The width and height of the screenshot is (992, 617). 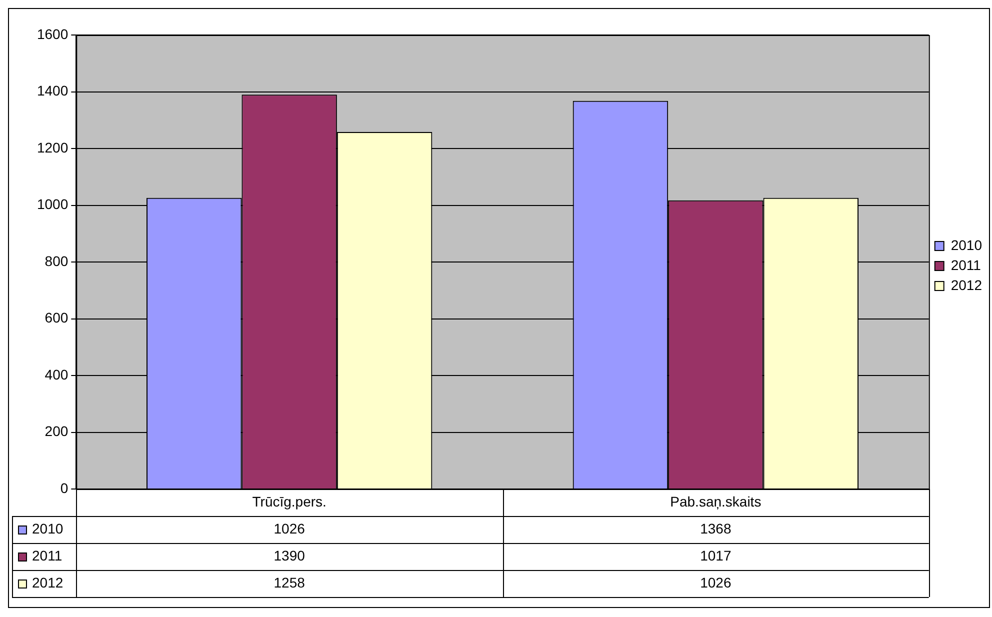 I want to click on y-tick-label: 1200, so click(x=52, y=147).